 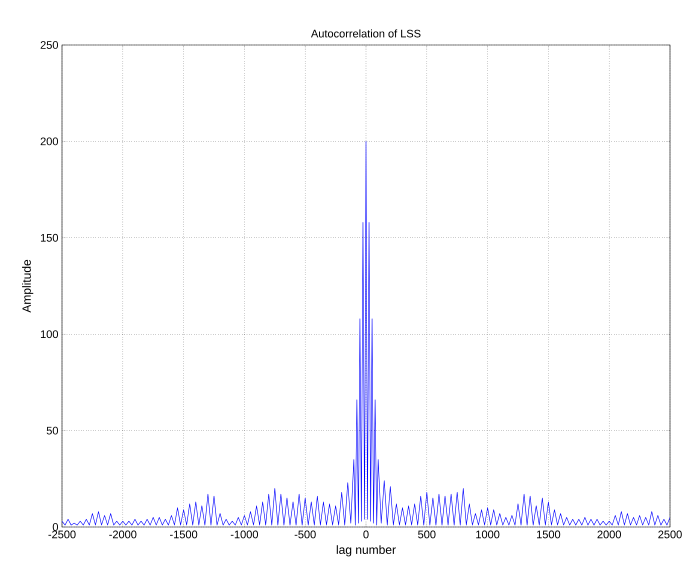 I want to click on y-tick-label: 0, so click(x=55, y=527).